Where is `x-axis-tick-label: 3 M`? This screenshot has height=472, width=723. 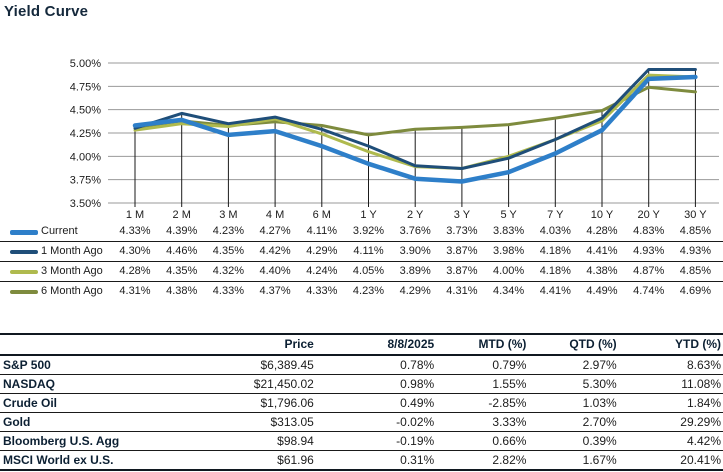 x-axis-tick-label: 3 M is located at coordinates (228, 215).